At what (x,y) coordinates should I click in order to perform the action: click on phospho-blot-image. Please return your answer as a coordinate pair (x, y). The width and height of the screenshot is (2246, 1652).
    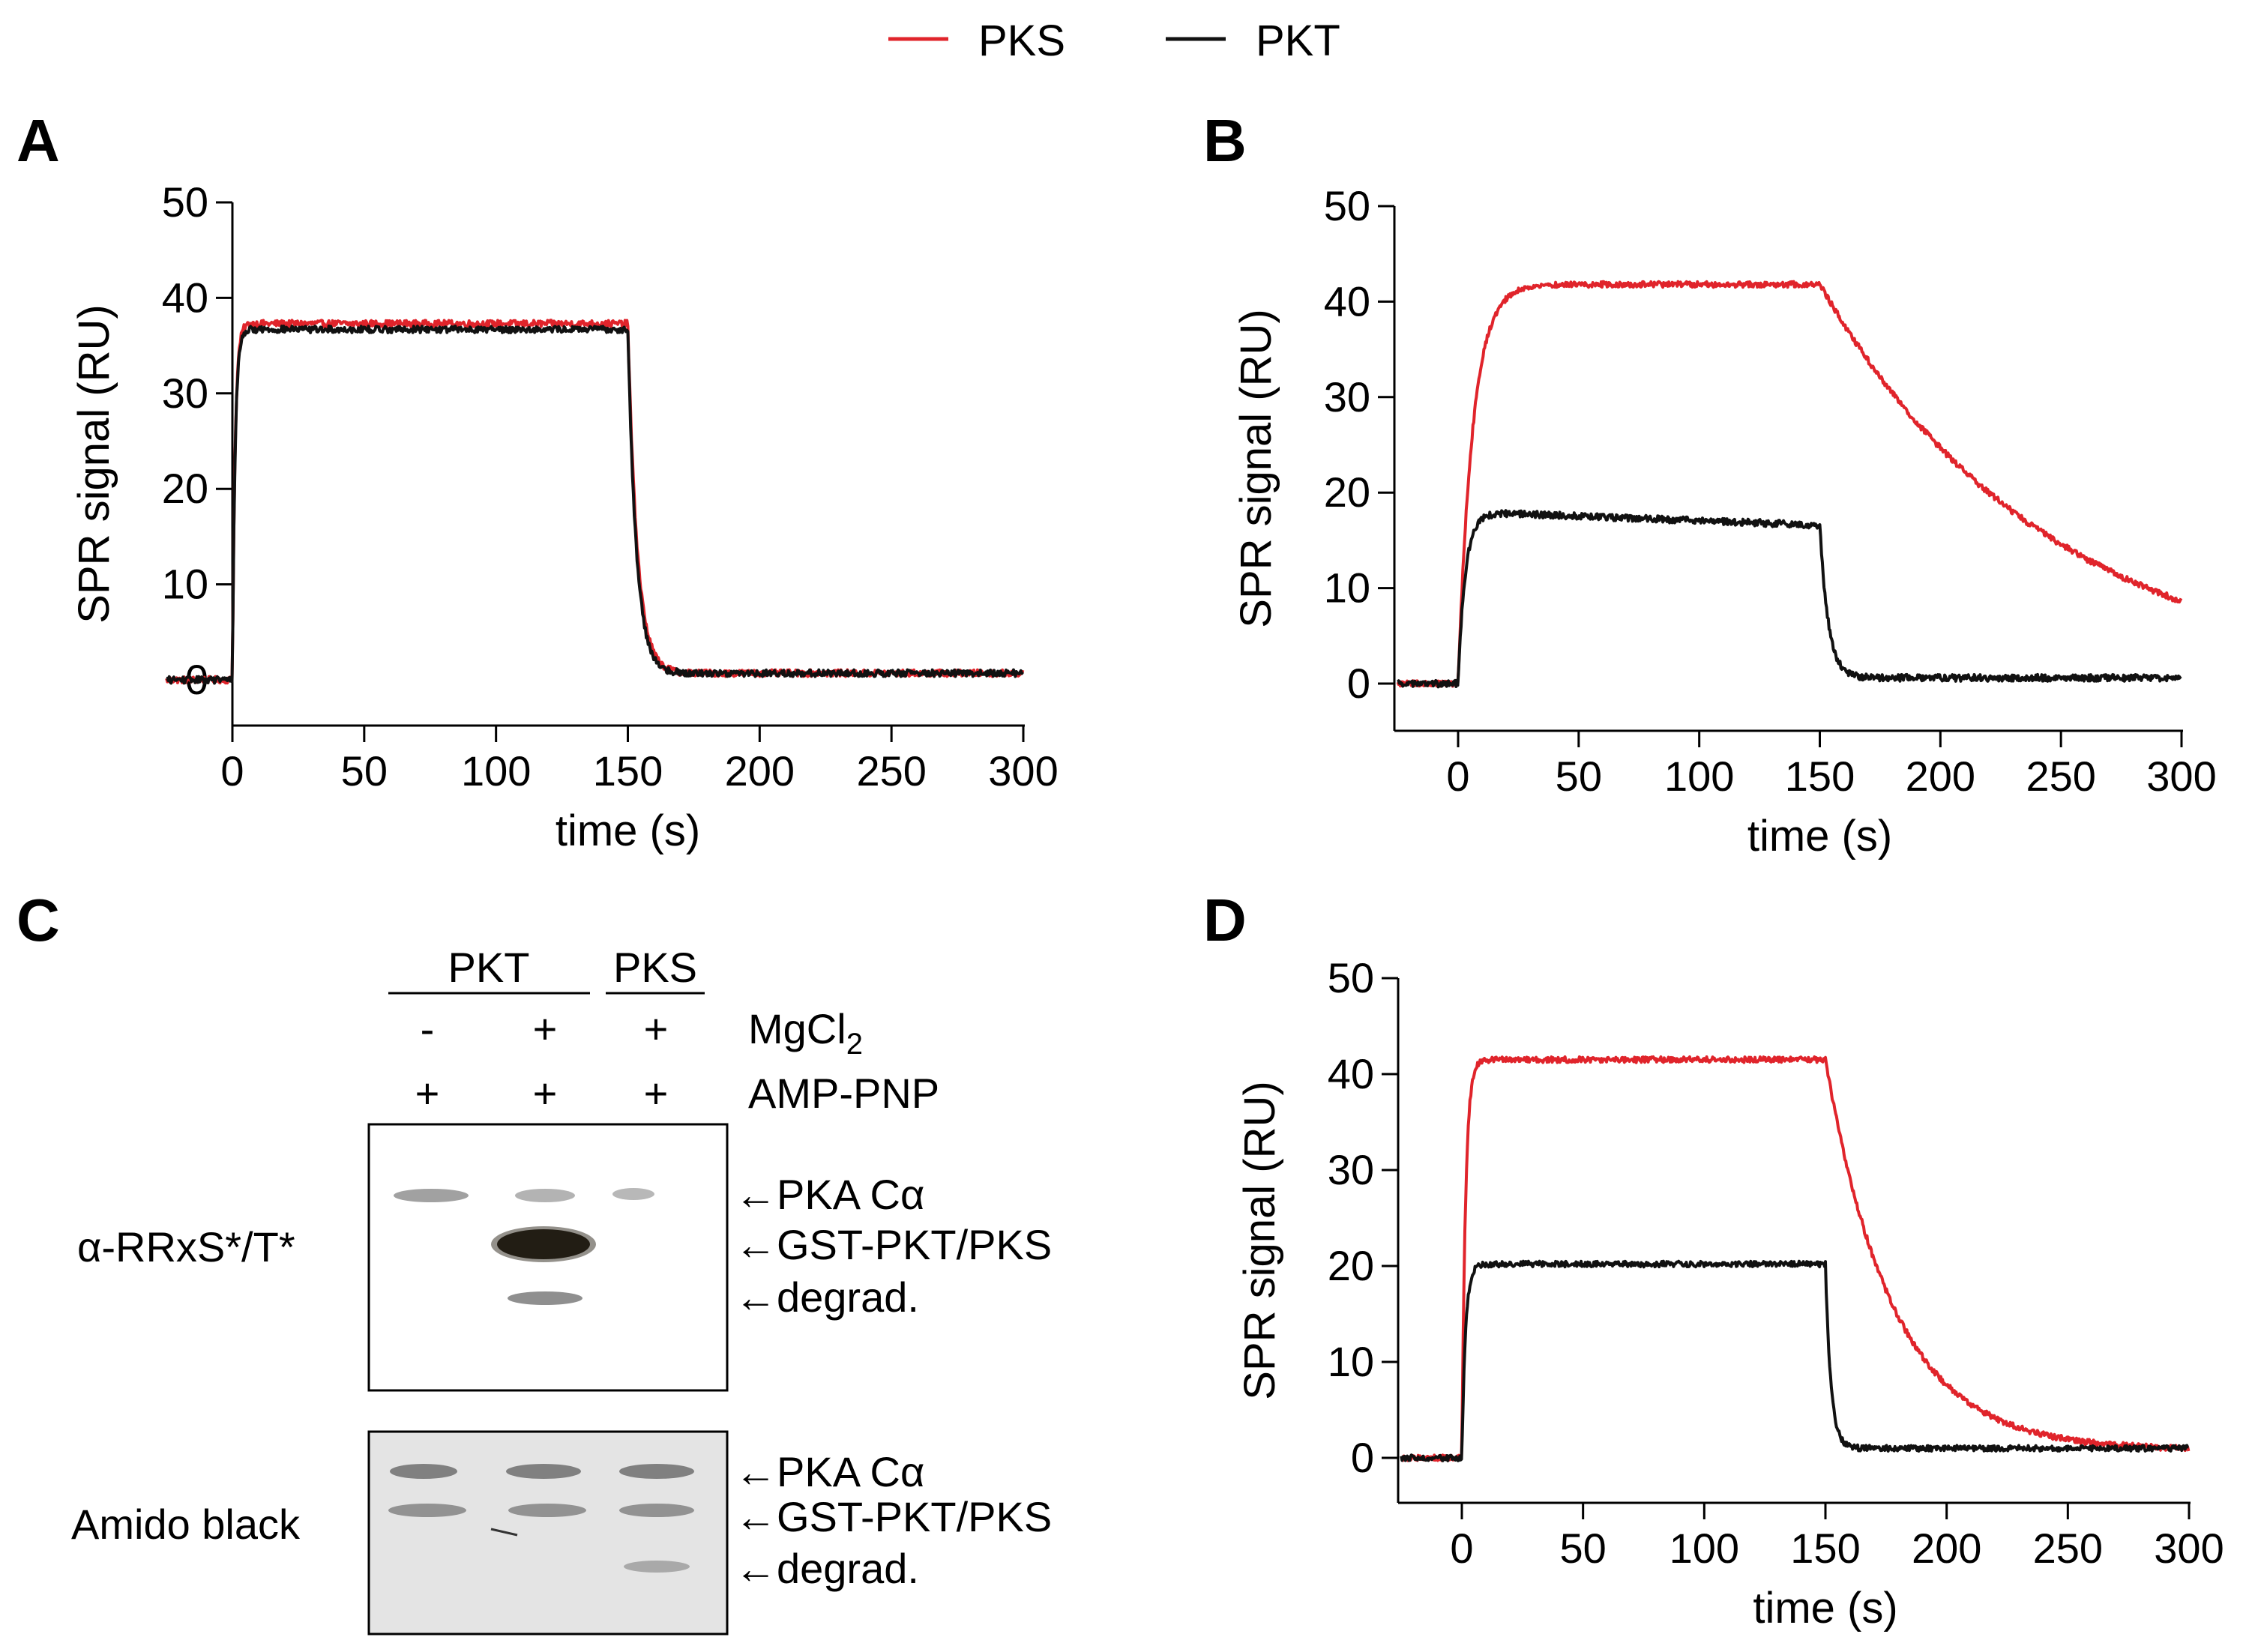
    Looking at the image, I should click on (548, 1257).